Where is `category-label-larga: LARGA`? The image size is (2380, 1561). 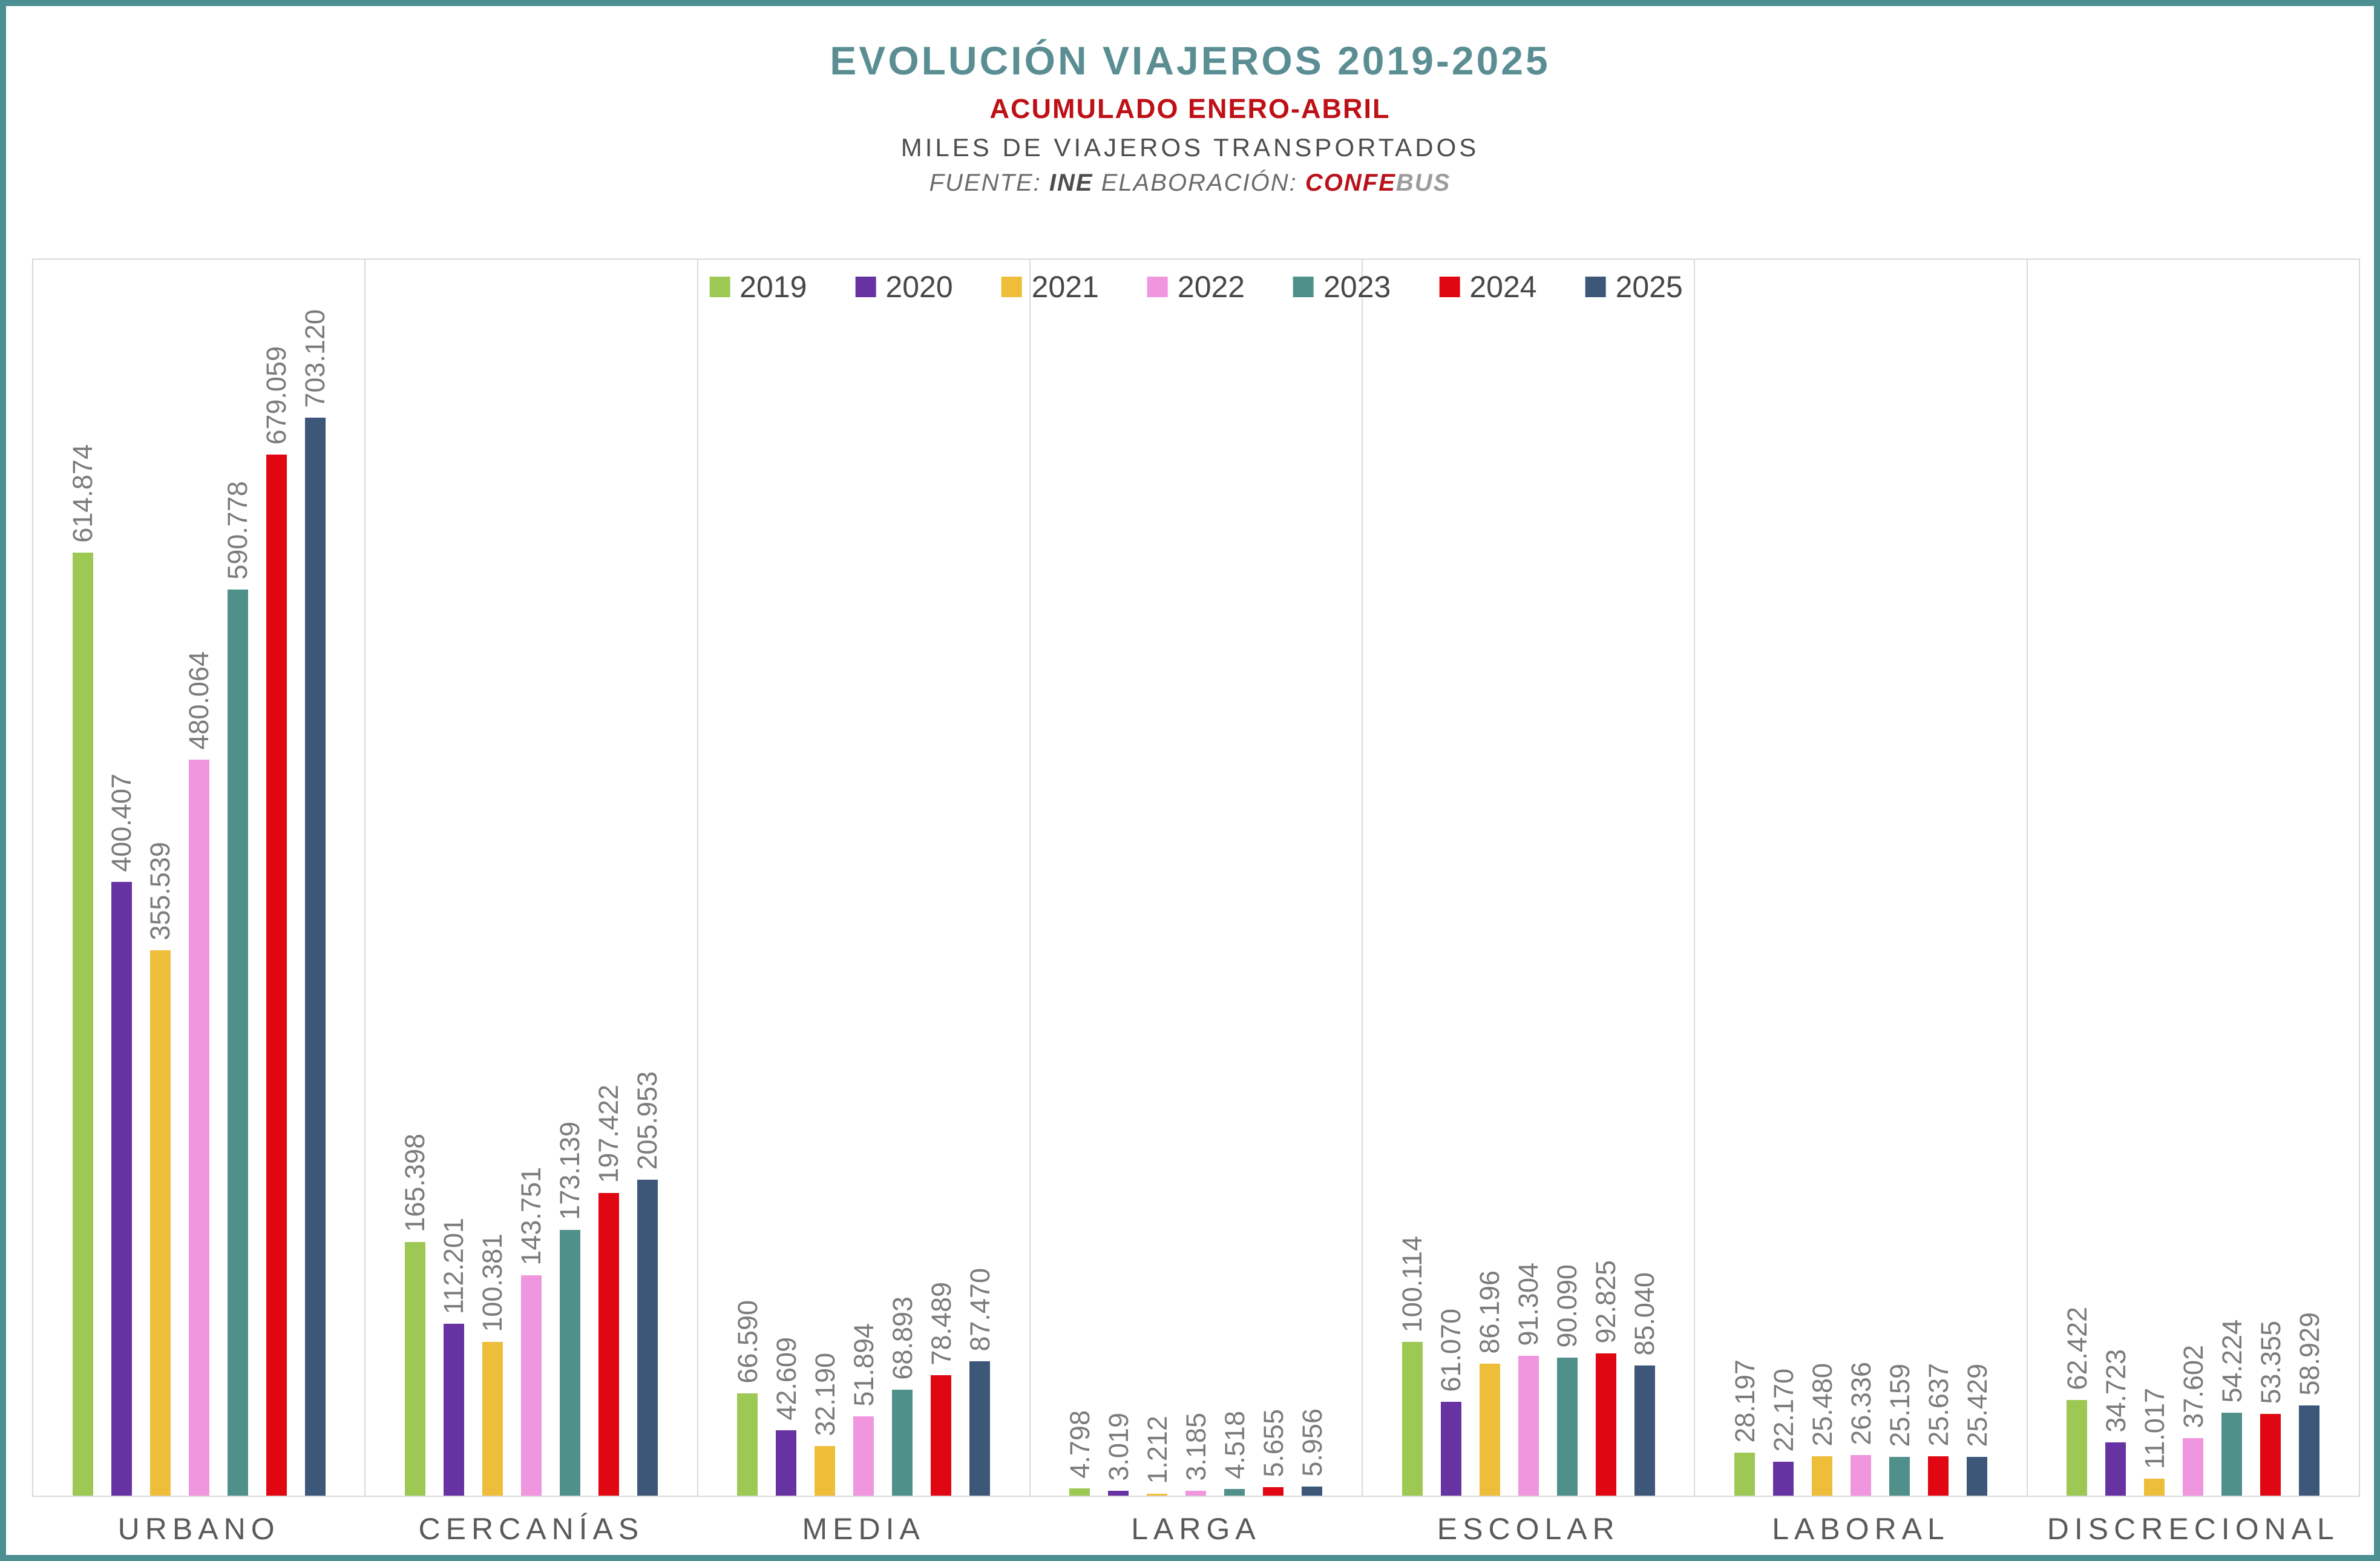 category-label-larga: LARGA is located at coordinates (1196, 1529).